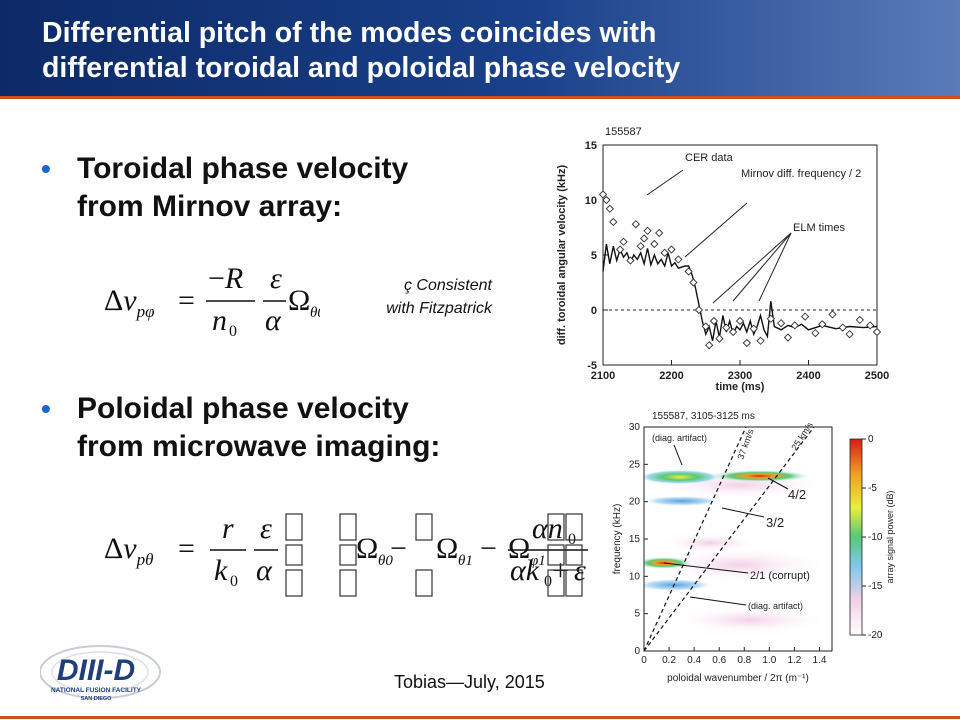 This screenshot has width=960, height=720. What do you see at coordinates (635, 502) in the screenshot?
I see `chart2-ytick-label: 20` at bounding box center [635, 502].